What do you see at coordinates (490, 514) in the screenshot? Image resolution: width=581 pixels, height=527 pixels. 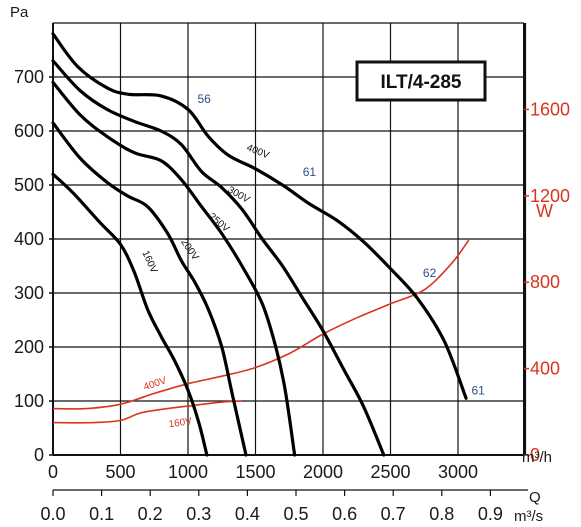 I see `x-tick-label-m3s: 0.9` at bounding box center [490, 514].